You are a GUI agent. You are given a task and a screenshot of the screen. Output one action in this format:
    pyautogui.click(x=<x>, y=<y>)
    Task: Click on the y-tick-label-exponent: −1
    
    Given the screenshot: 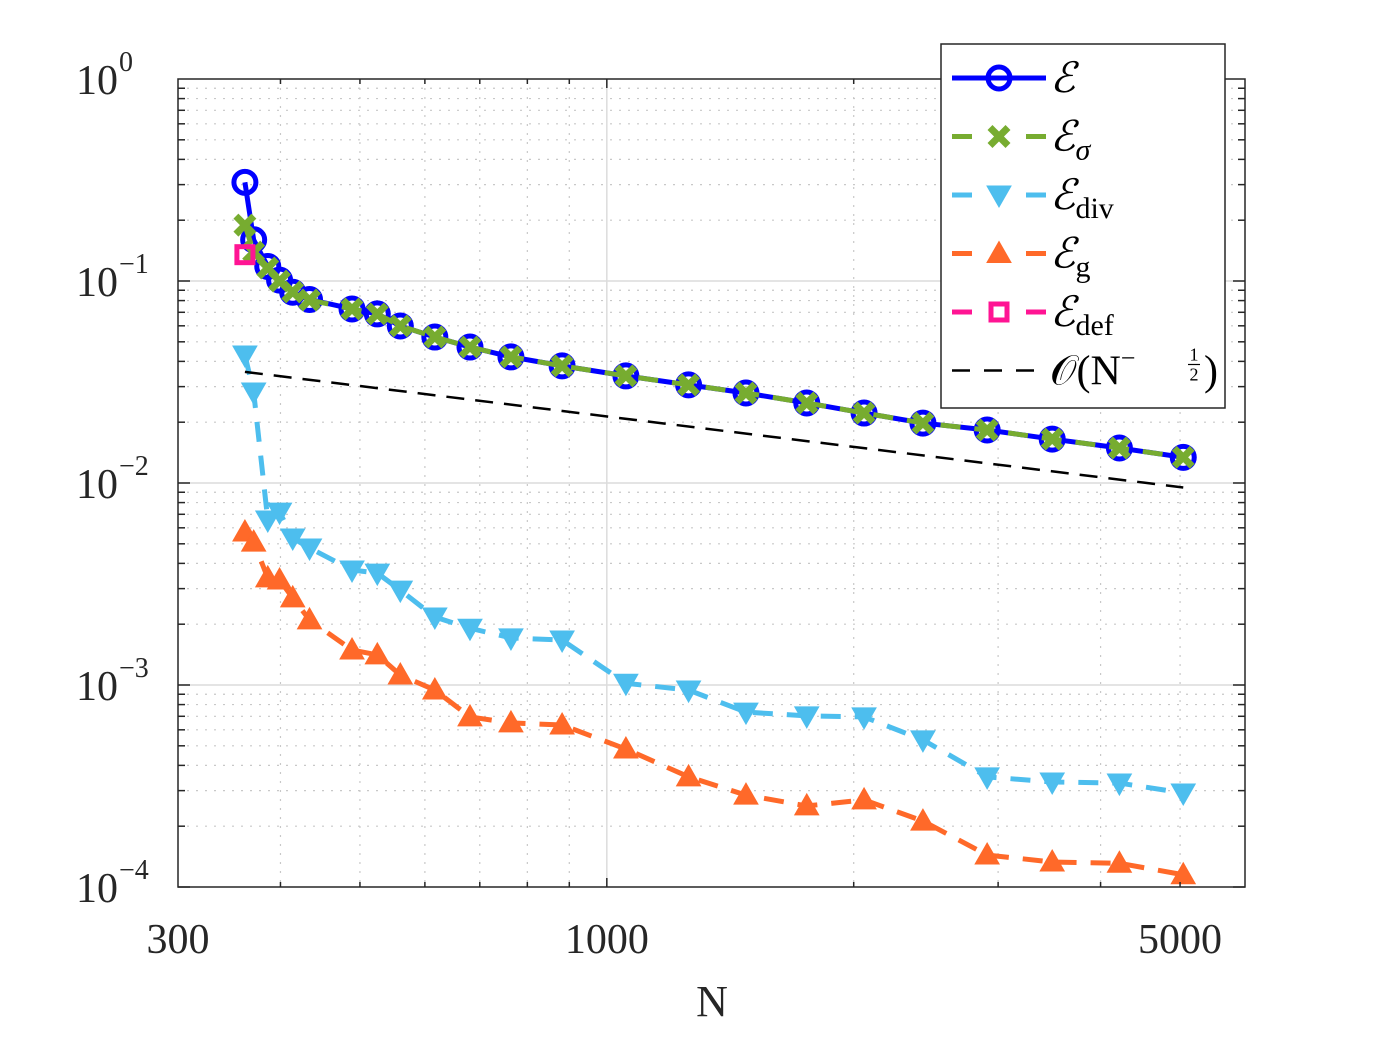 What is the action you would take?
    pyautogui.click(x=134, y=264)
    